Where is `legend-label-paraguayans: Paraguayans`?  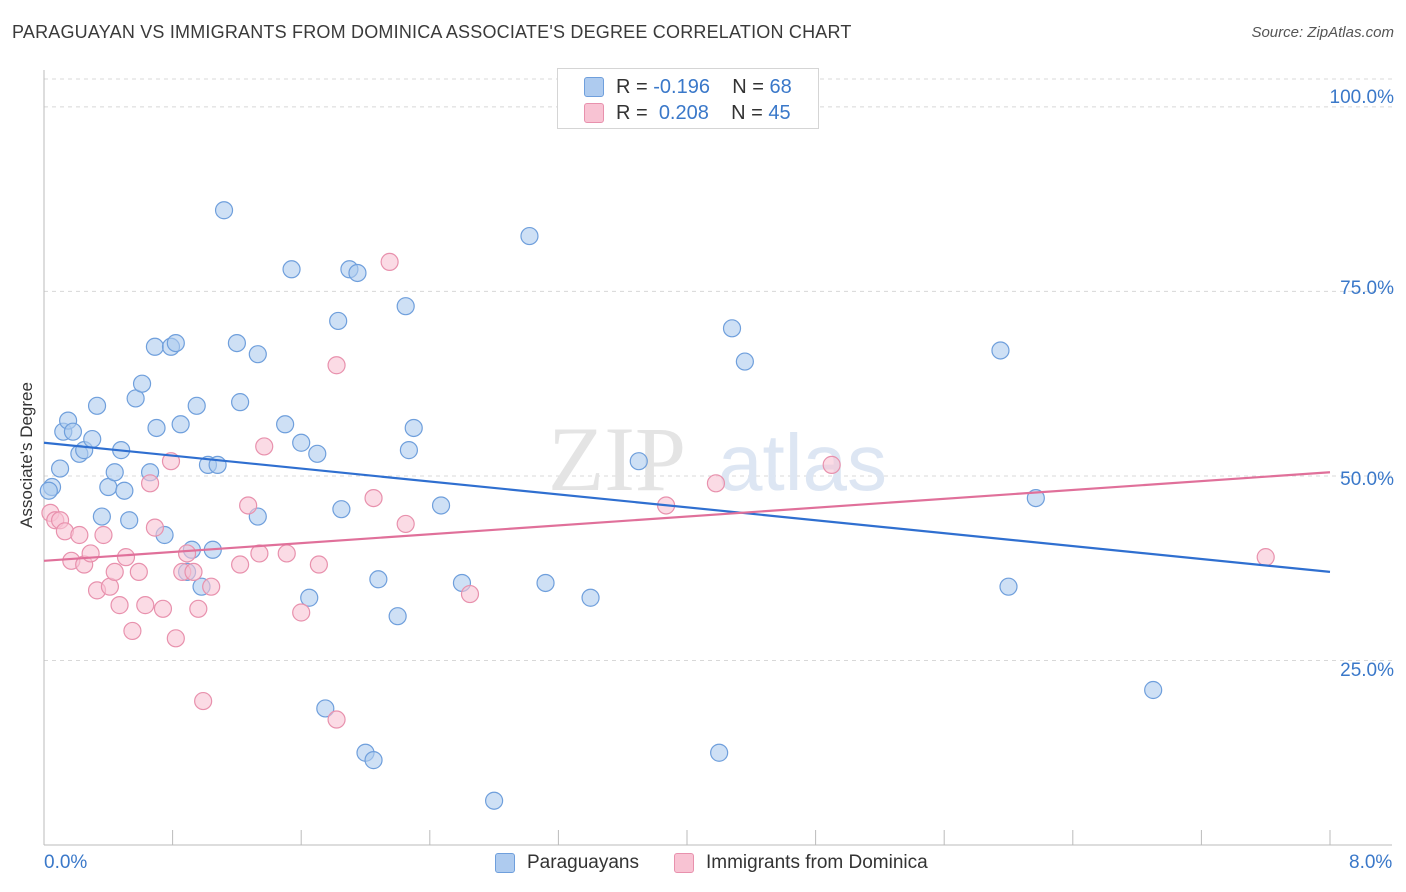 legend-label-paraguayans: Paraguayans is located at coordinates (583, 862).